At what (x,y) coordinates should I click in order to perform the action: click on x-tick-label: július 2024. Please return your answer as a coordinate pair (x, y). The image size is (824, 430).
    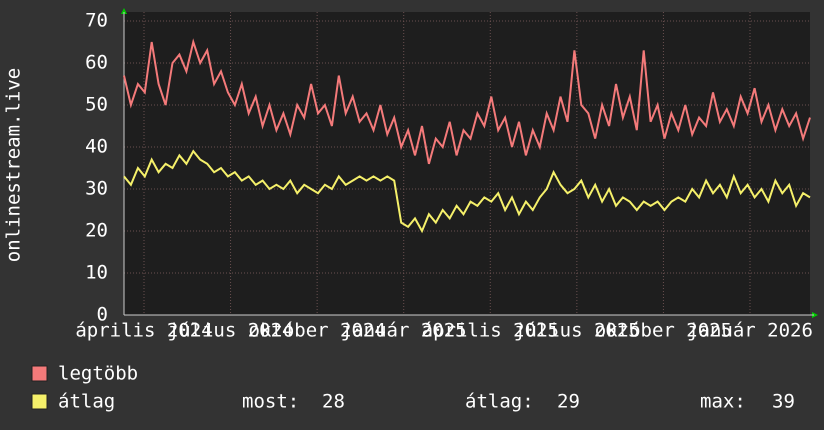
    Looking at the image, I should click on (231, 331).